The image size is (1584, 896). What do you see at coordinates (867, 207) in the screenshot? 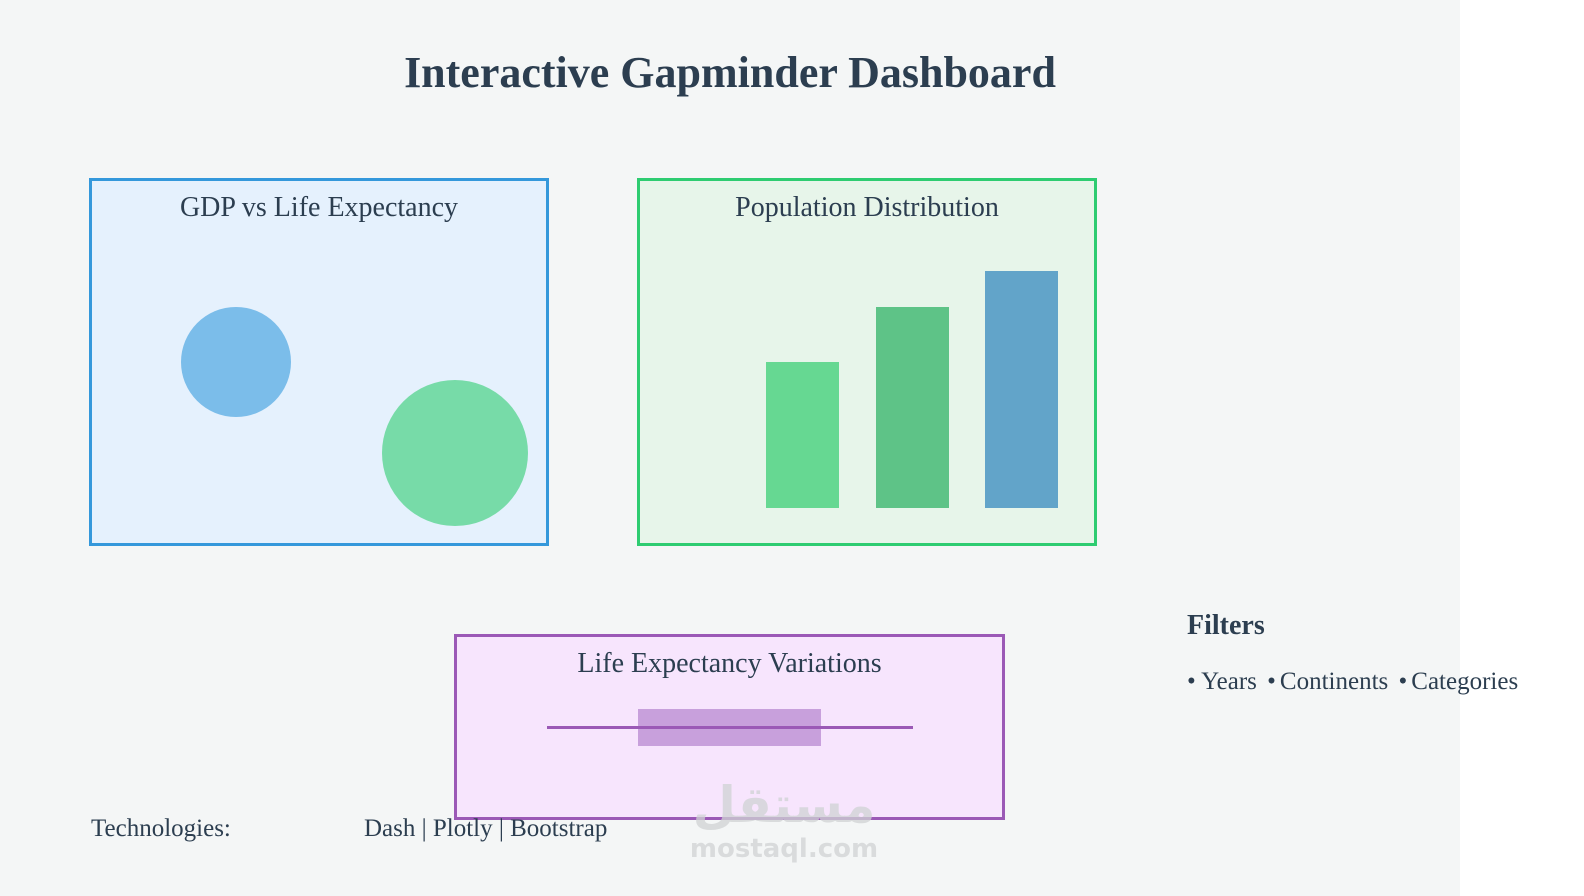
I see `population-panel-title: Population Distribution` at bounding box center [867, 207].